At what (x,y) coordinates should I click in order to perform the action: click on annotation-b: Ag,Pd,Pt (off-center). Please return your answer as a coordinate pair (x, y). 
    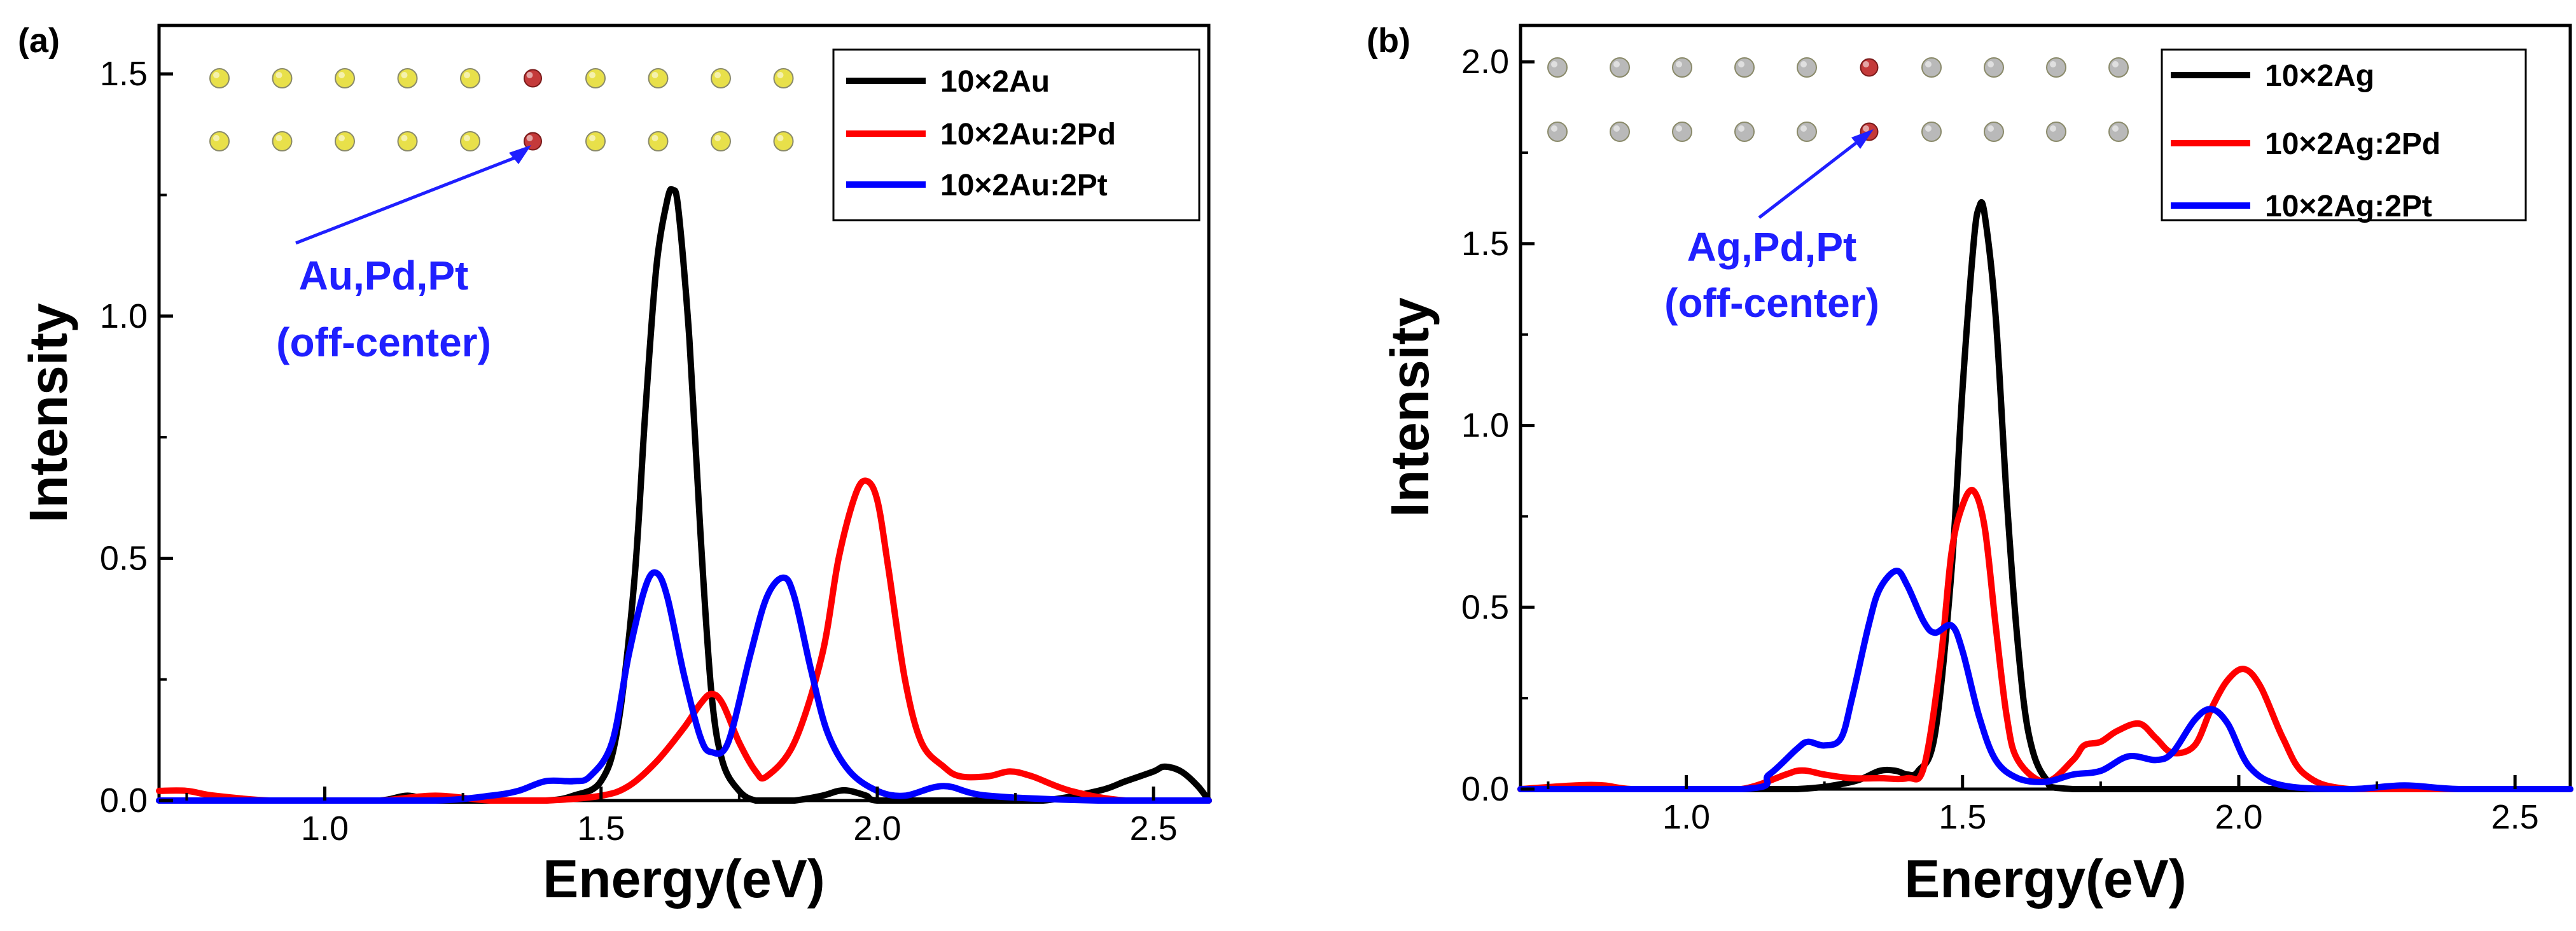
    Looking at the image, I should click on (1771, 227).